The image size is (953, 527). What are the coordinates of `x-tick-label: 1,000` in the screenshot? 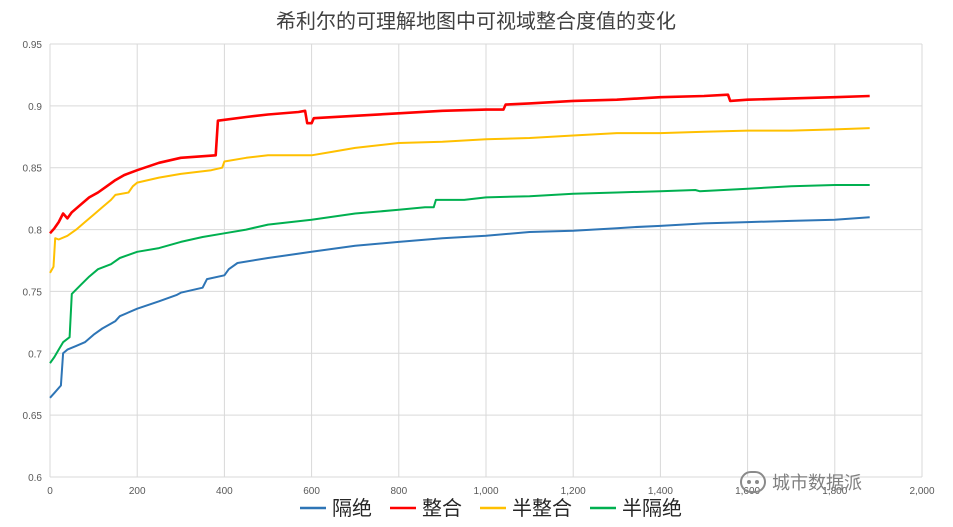 It's located at (485, 491).